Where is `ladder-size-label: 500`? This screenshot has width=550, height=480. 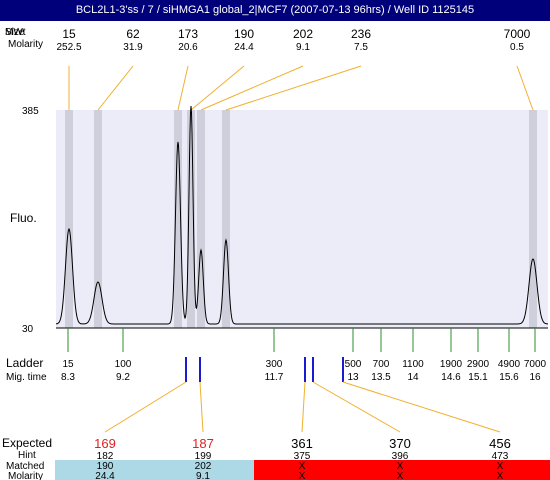
ladder-size-label: 500 is located at coordinates (353, 364).